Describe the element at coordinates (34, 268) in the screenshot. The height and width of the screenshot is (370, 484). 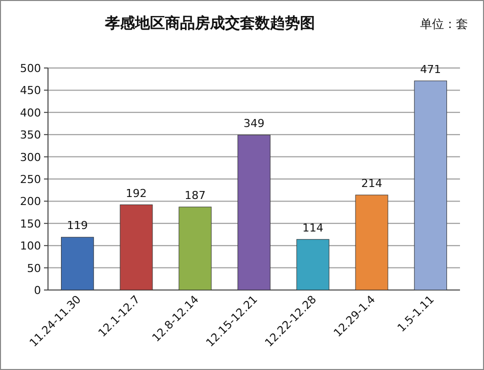
I see `y-tick-label: 50` at that location.